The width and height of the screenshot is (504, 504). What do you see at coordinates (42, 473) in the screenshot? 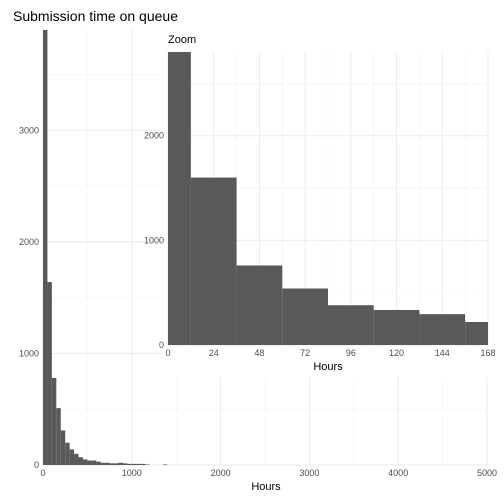
I see `main-x-tick-label: 0` at bounding box center [42, 473].